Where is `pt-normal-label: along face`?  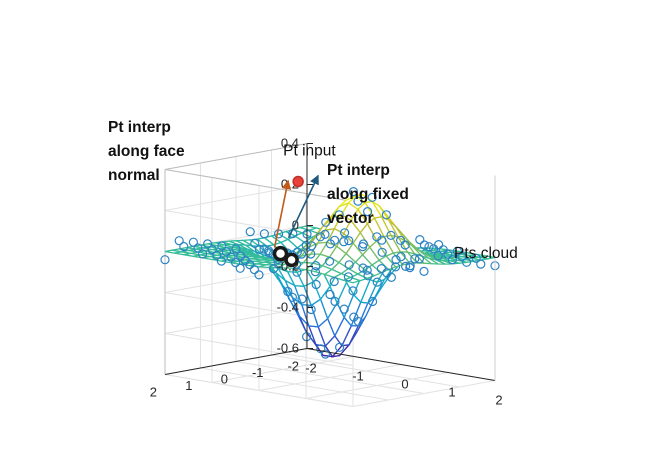 pt-normal-label: along face is located at coordinates (146, 151).